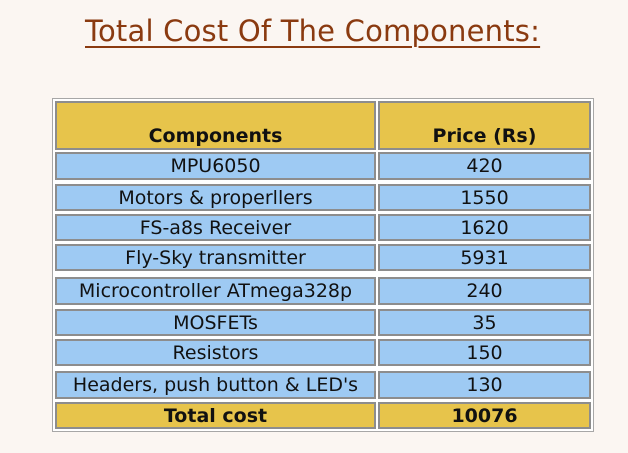 Image resolution: width=628 pixels, height=453 pixels. I want to click on header-price: Price (Rs), so click(484, 125).